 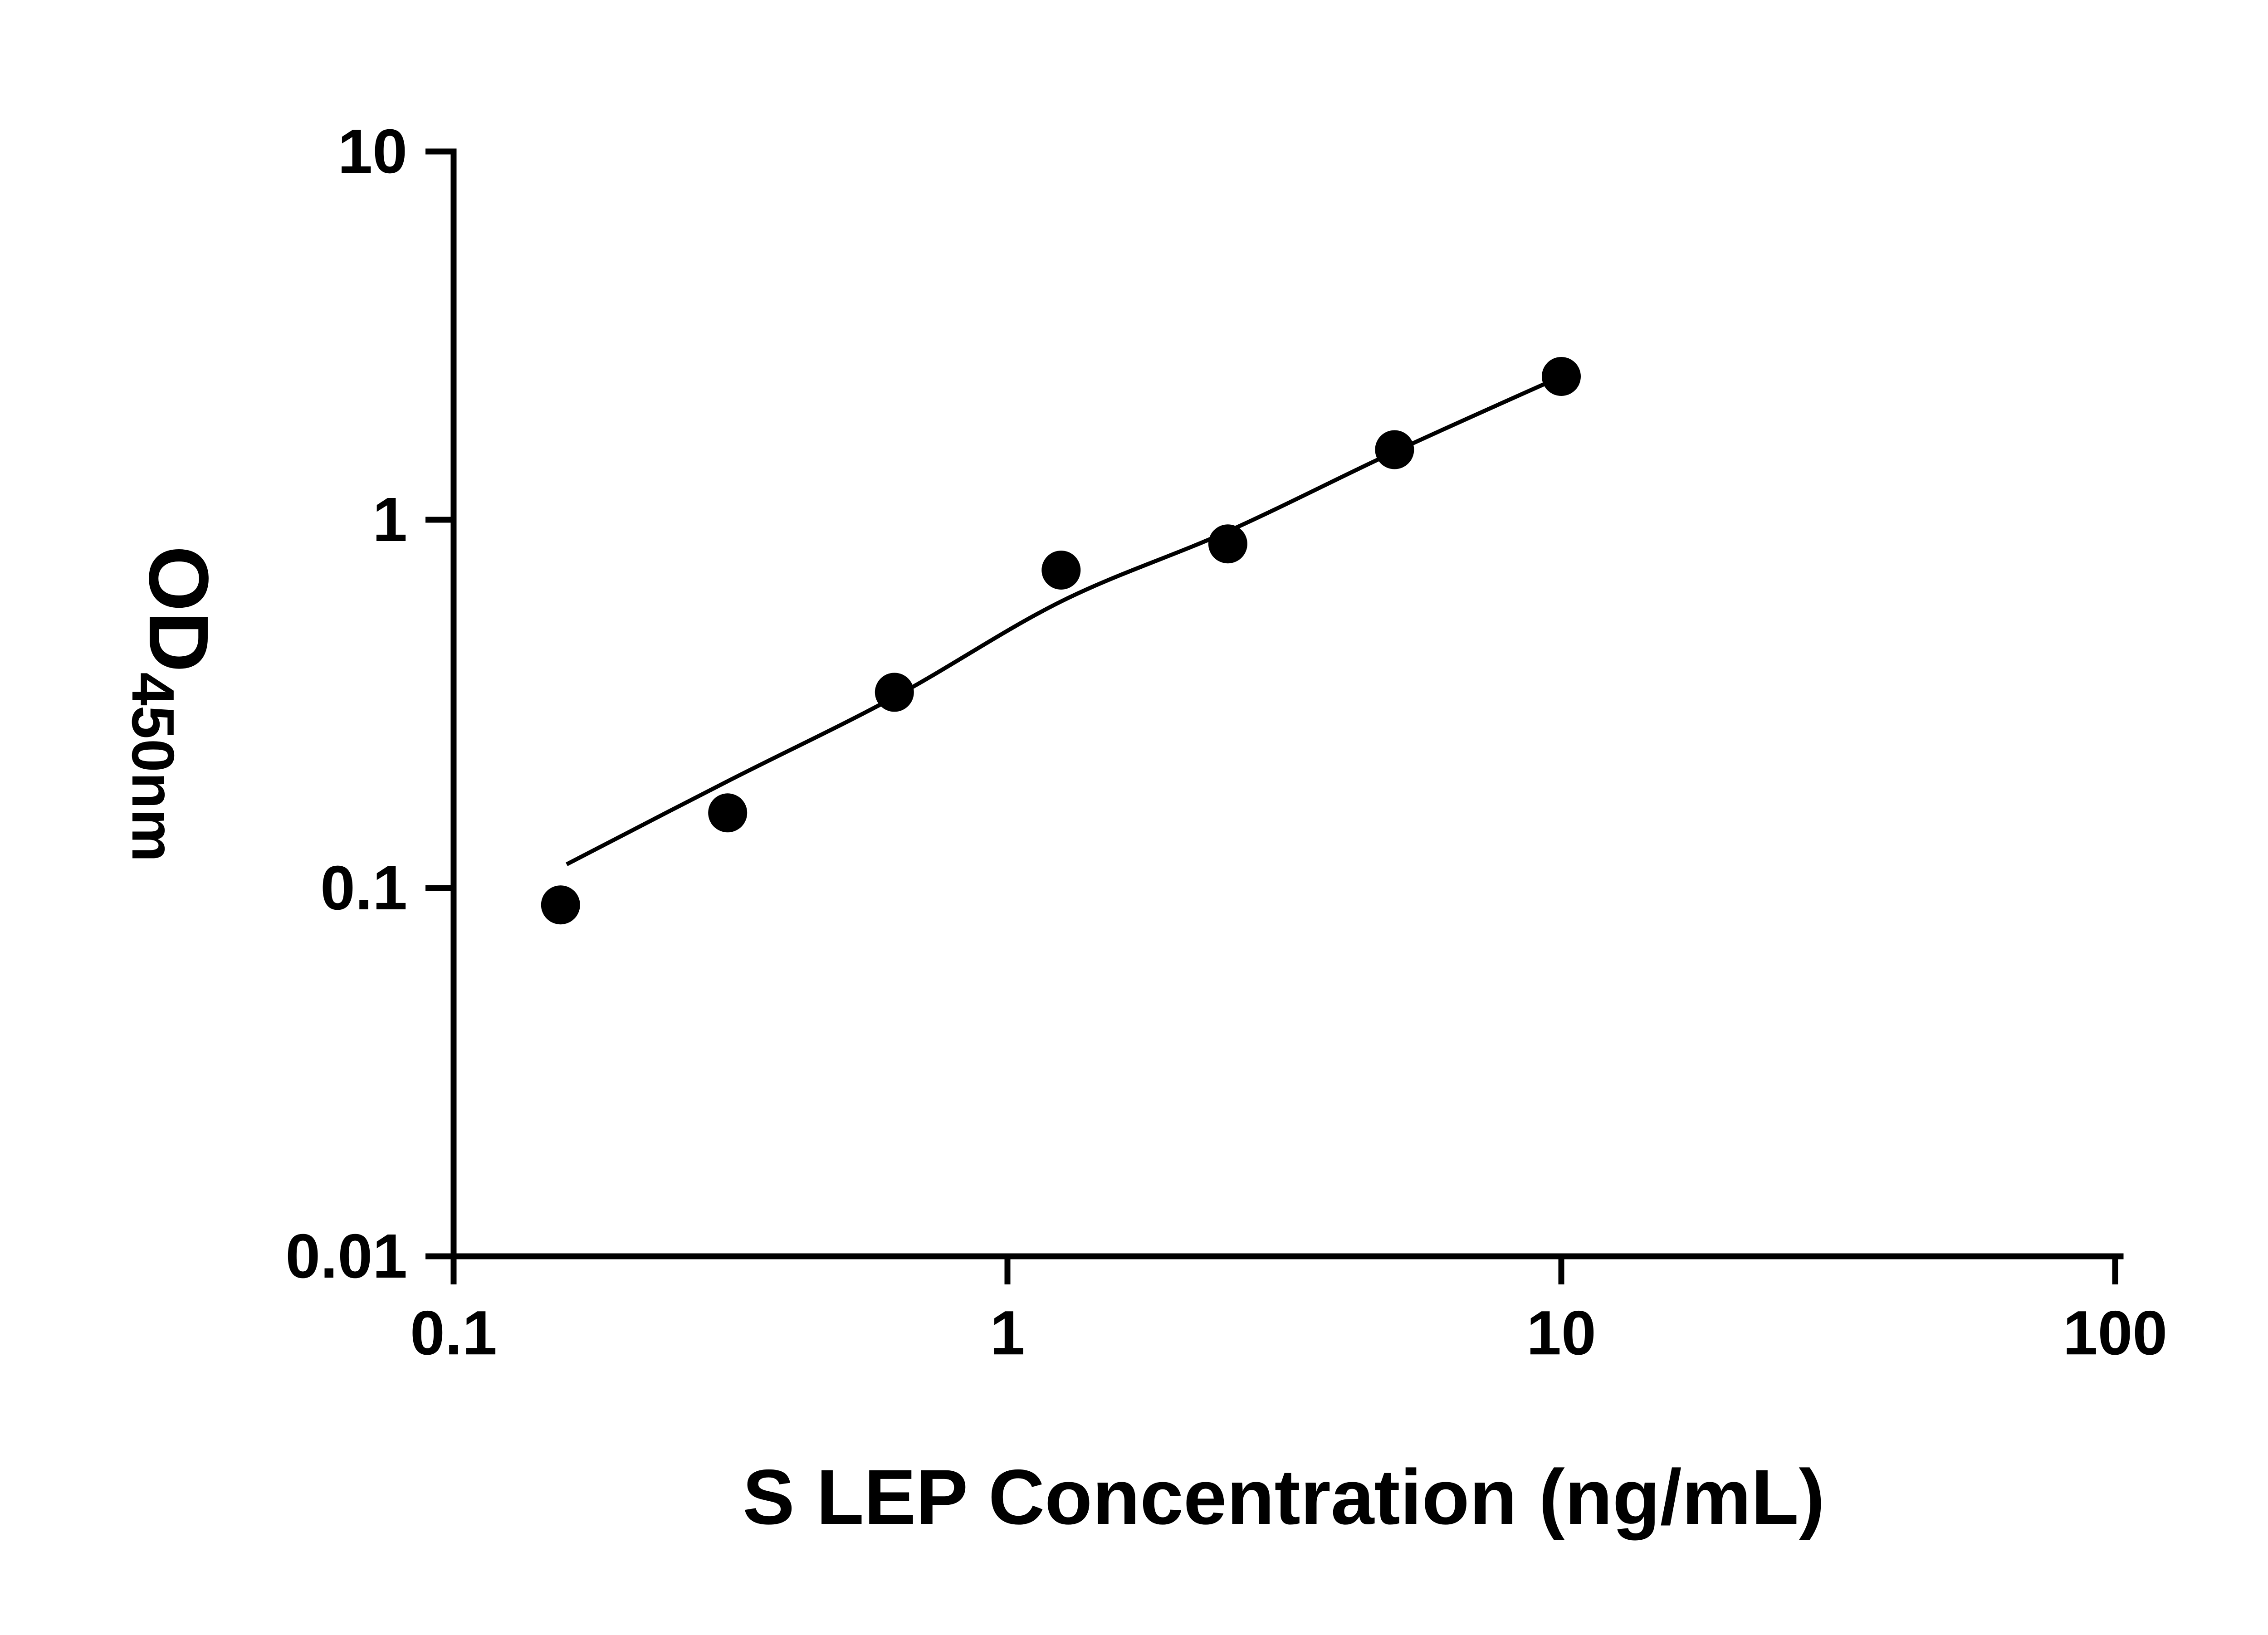 What do you see at coordinates (1008, 1333) in the screenshot?
I see `x-tick-label: 1` at bounding box center [1008, 1333].